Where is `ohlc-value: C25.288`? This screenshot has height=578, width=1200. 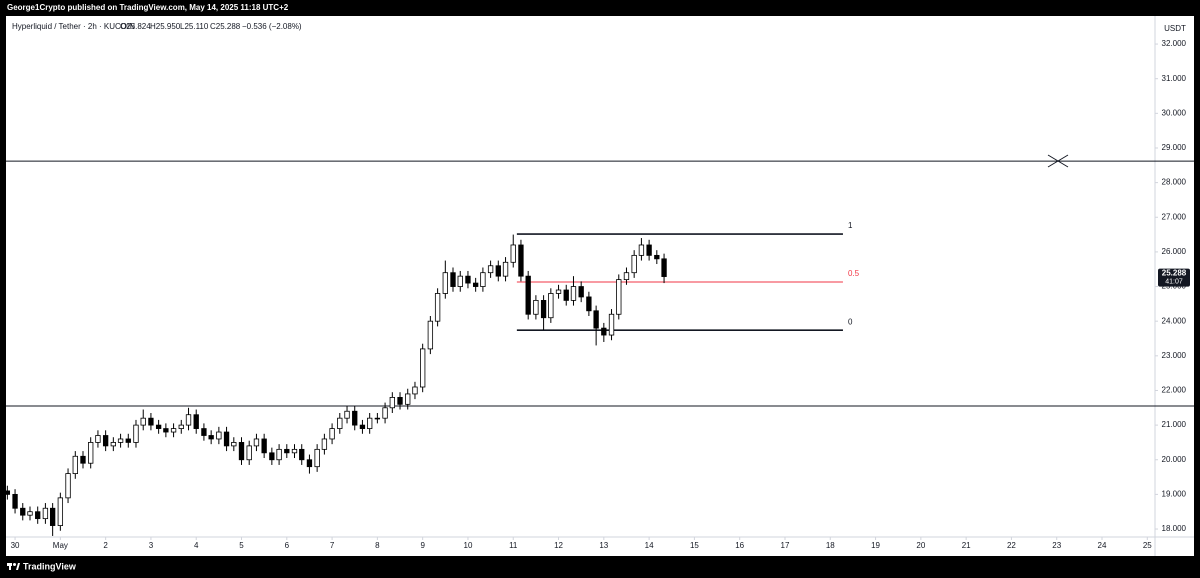
ohlc-value: C25.288 is located at coordinates (225, 26).